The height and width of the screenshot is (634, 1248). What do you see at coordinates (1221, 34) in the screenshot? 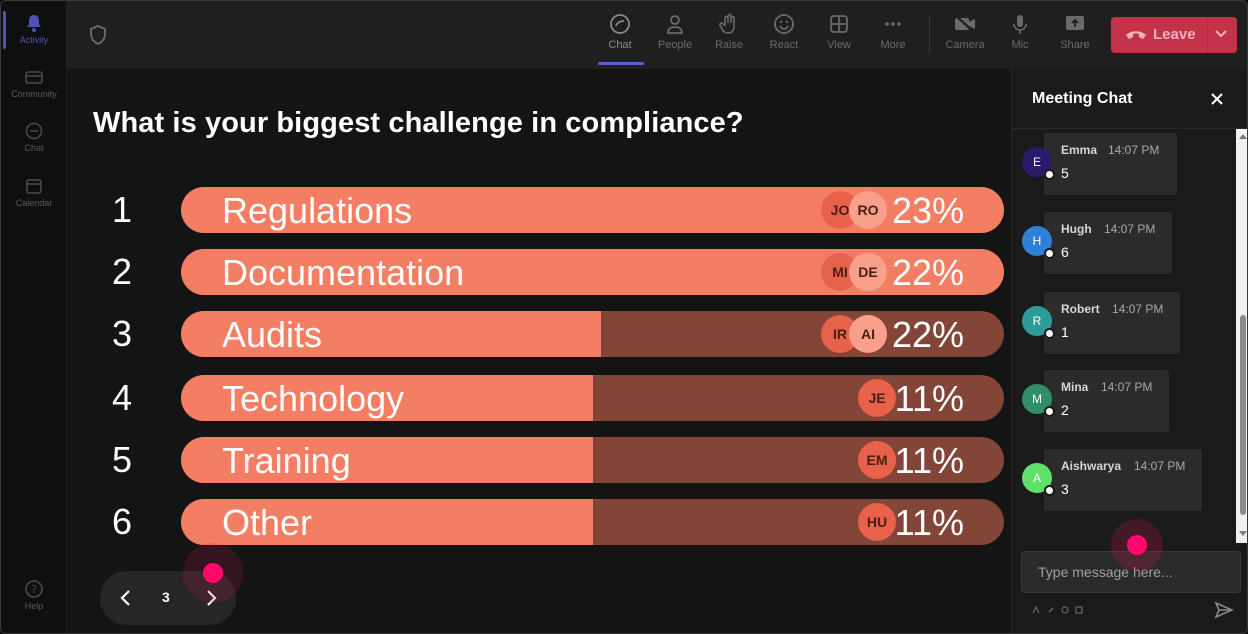
I see `chevron-down-icon` at bounding box center [1221, 34].